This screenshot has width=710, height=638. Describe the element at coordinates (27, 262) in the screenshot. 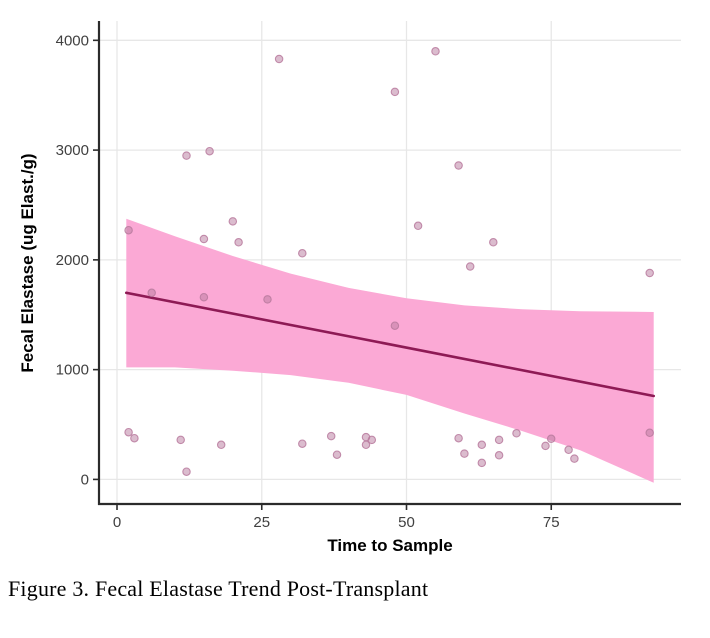

I see `y-axis-title: Fecal Elastase (ug Elast./g)` at that location.